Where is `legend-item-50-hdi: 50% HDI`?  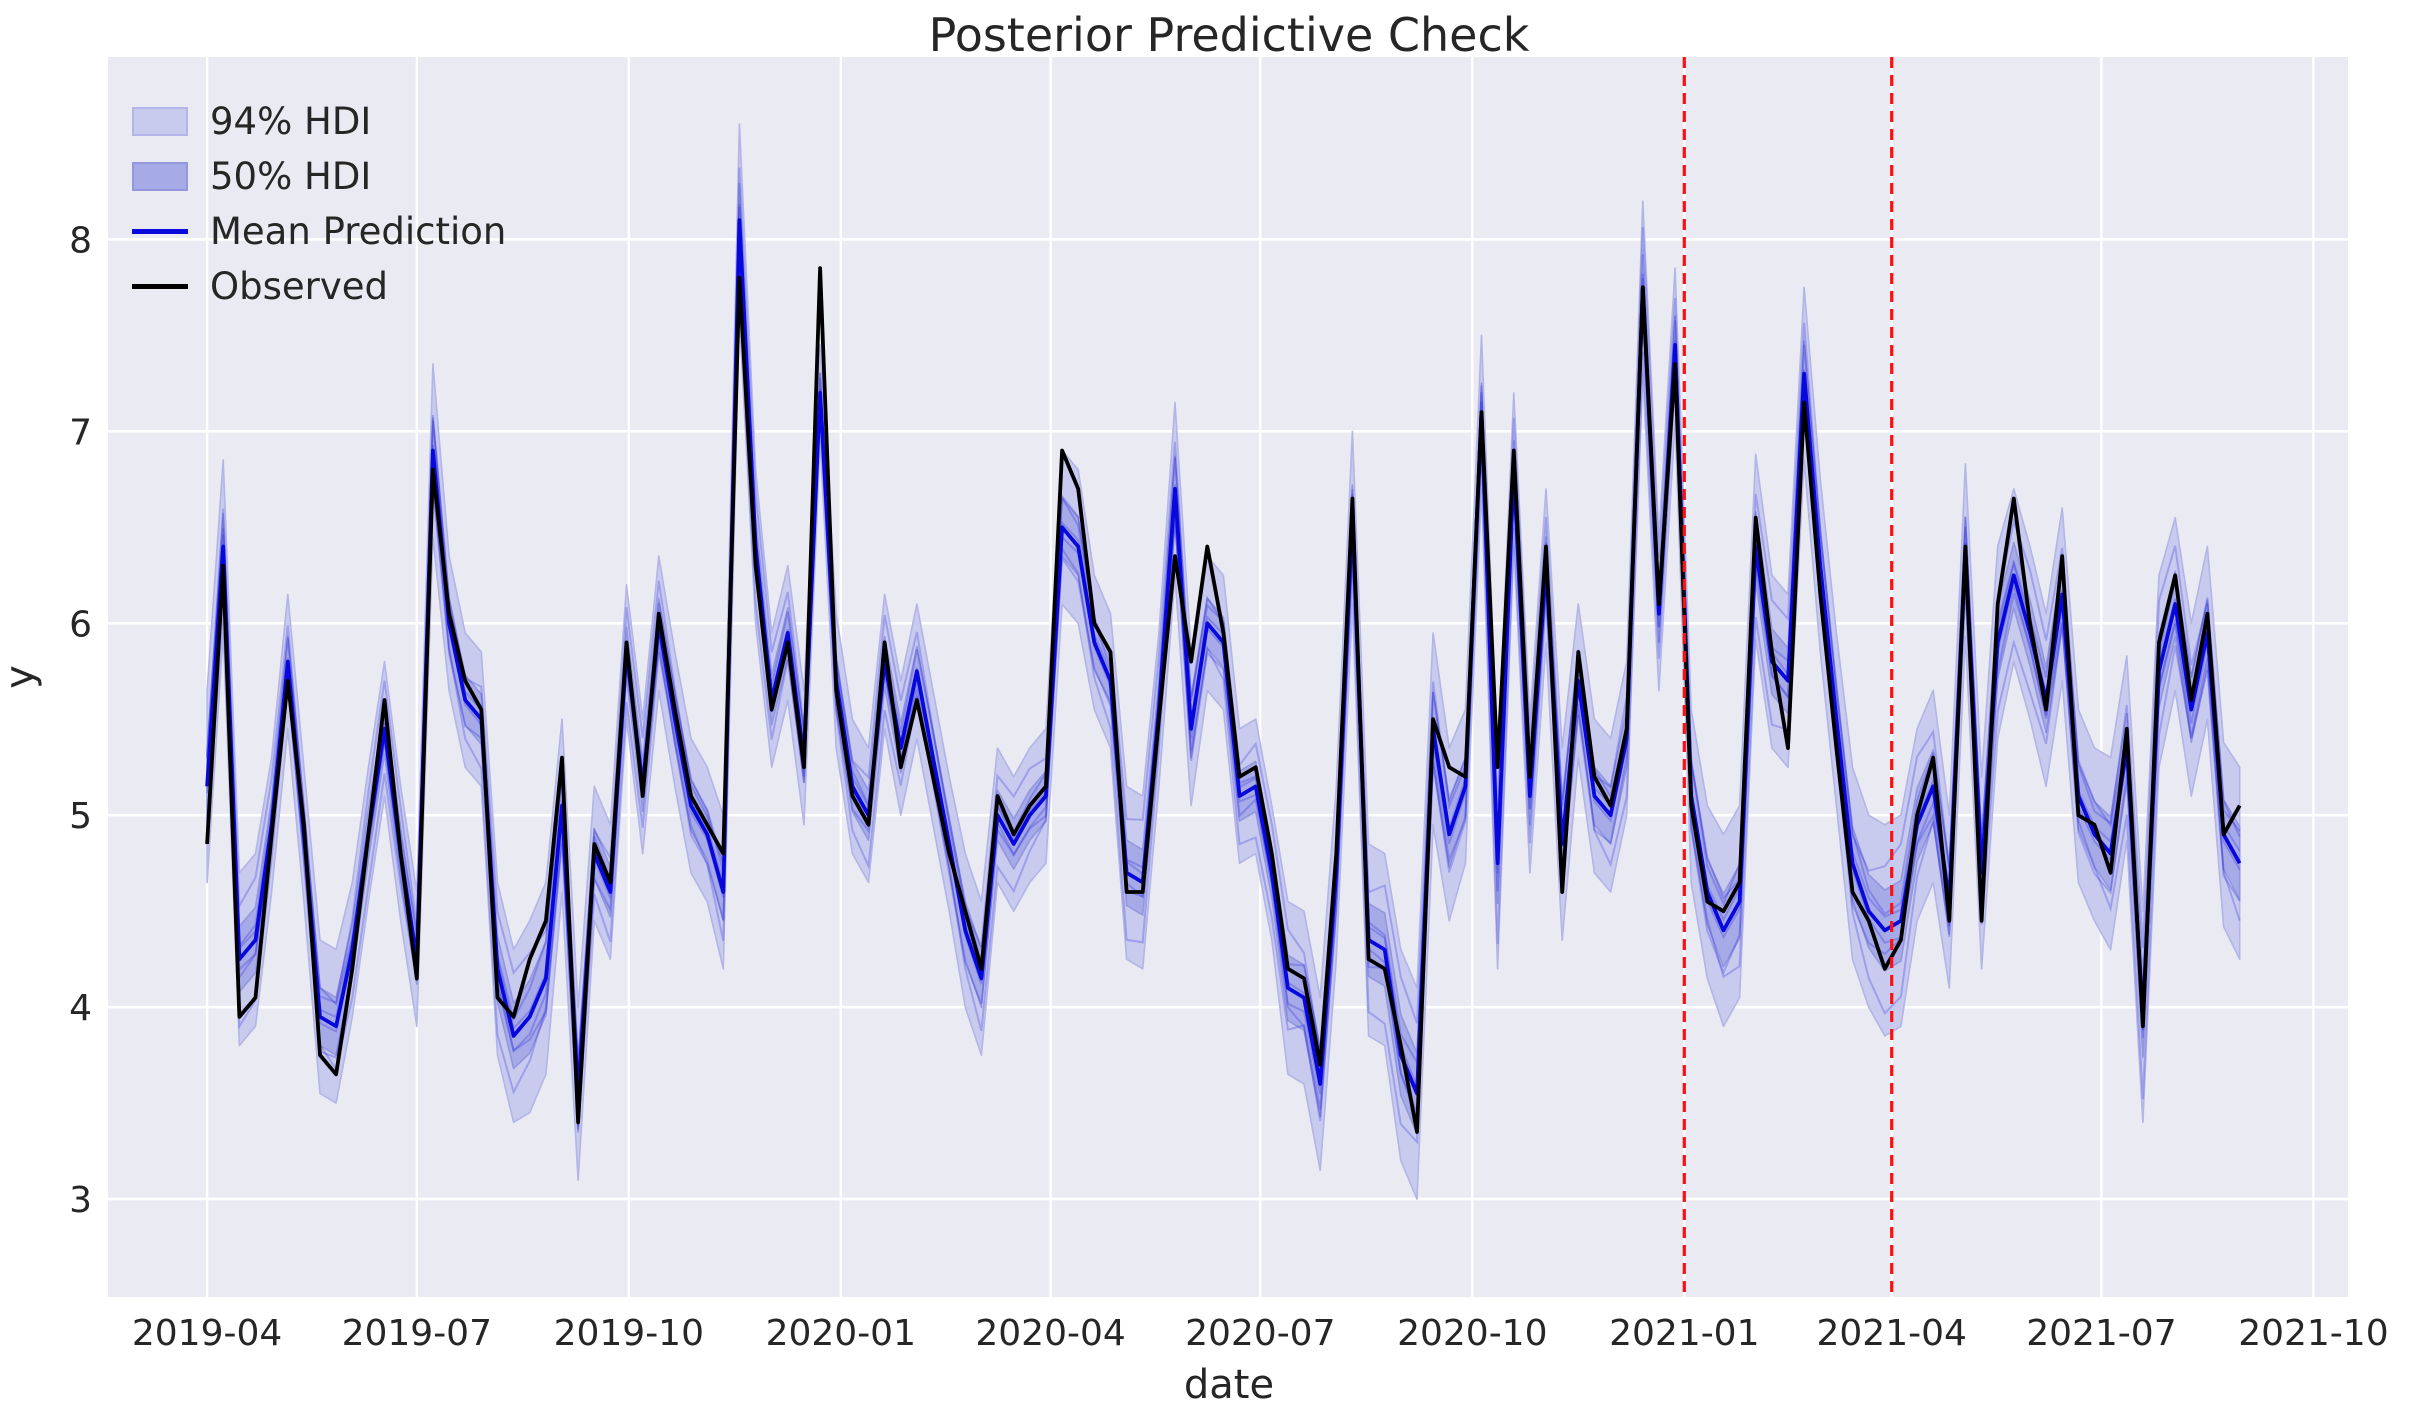 legend-item-50-hdi: 50% HDI is located at coordinates (319, 176).